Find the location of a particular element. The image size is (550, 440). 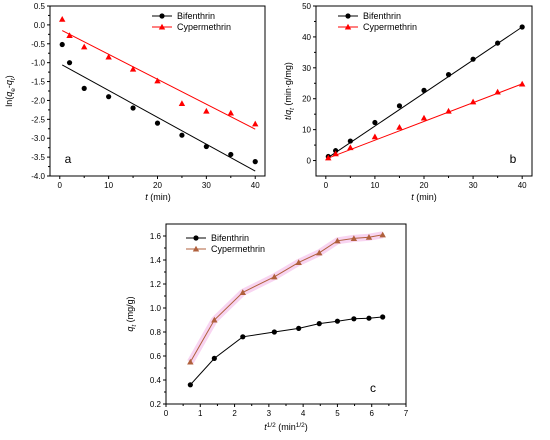

panel-a-x-tick-label: 0 is located at coordinates (60, 185).